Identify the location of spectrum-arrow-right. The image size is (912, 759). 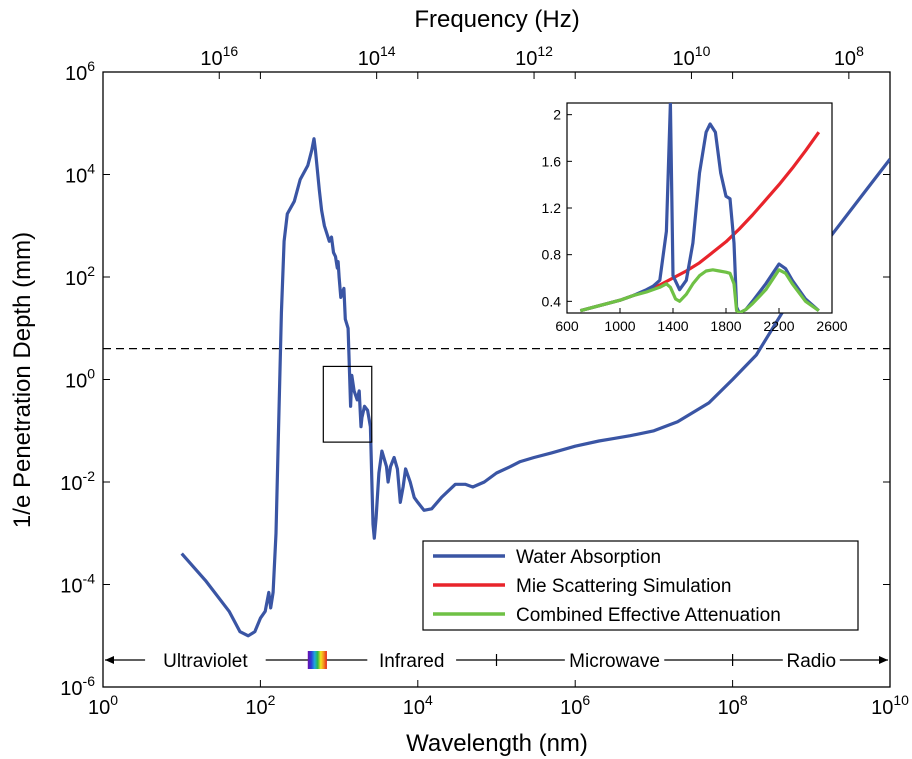
(883, 660).